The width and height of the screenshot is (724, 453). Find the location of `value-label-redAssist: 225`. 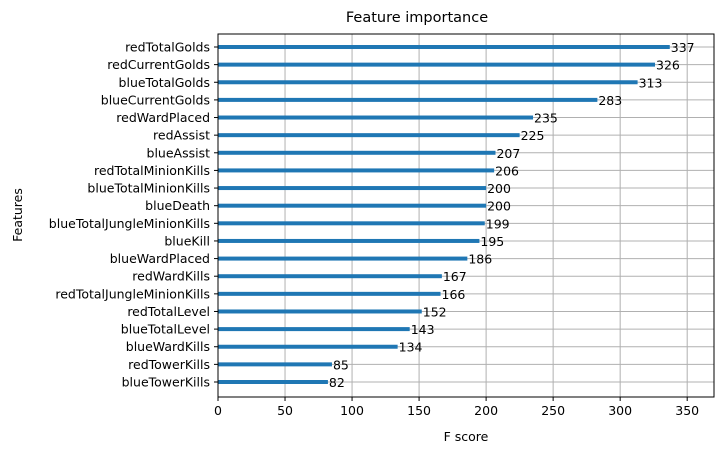

value-label-redAssist: 225 is located at coordinates (533, 135).